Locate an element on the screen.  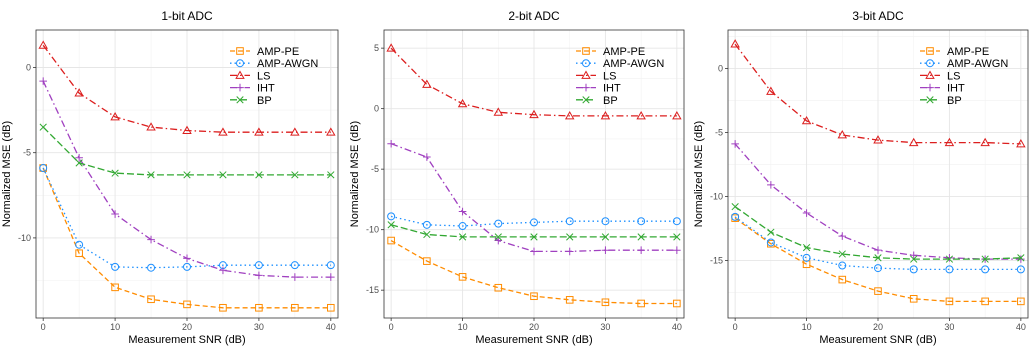
series-amp-pe is located at coordinates (534, 272).